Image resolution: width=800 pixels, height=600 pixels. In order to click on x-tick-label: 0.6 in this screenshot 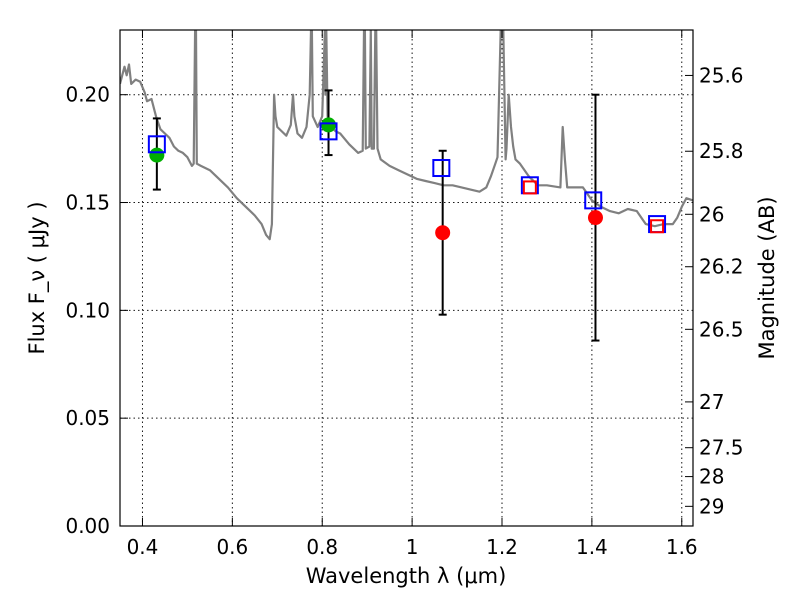, I will do `click(232, 547)`.